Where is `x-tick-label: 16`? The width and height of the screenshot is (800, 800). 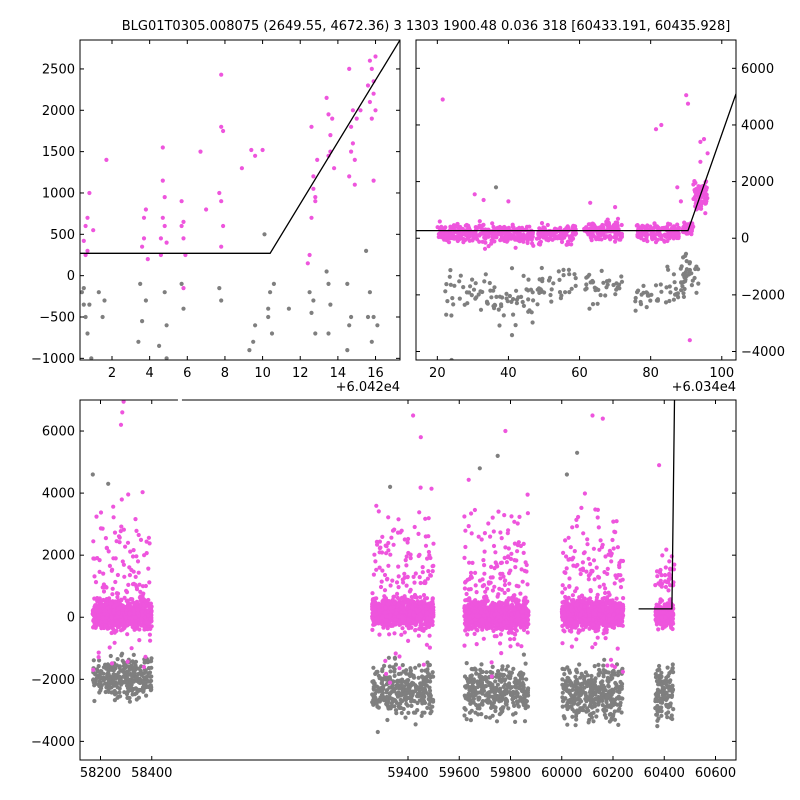 x-tick-label: 16 is located at coordinates (375, 373).